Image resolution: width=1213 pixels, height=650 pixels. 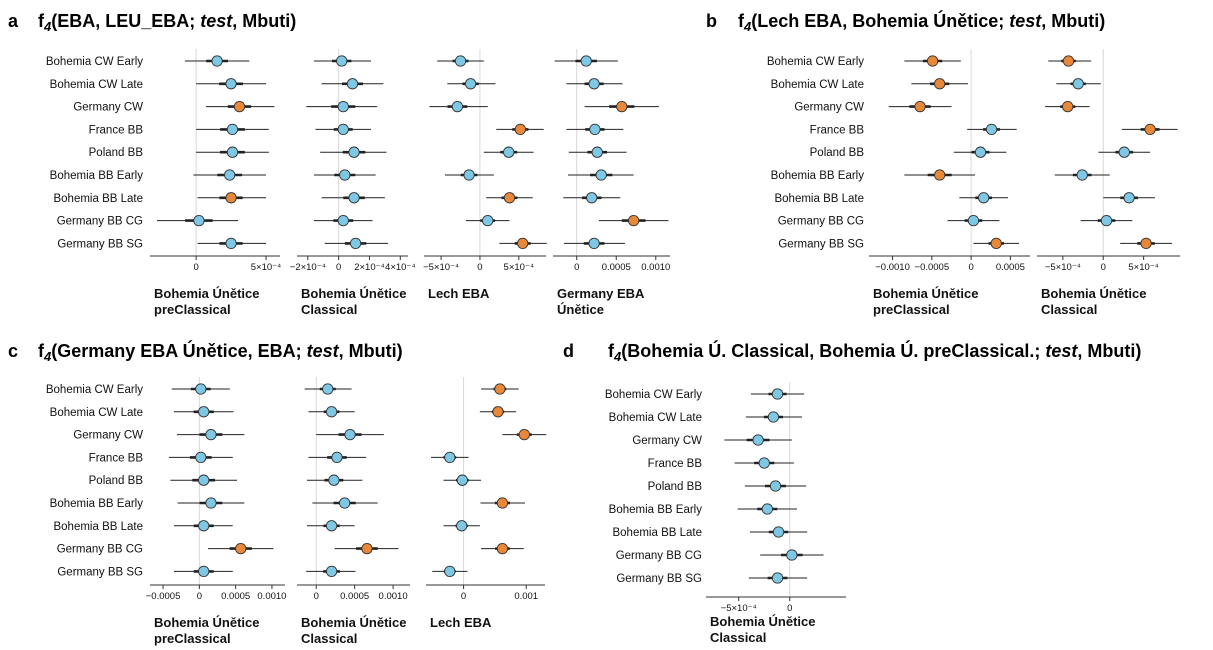 What do you see at coordinates (526, 596) in the screenshot?
I see `tick-label: 0.001` at bounding box center [526, 596].